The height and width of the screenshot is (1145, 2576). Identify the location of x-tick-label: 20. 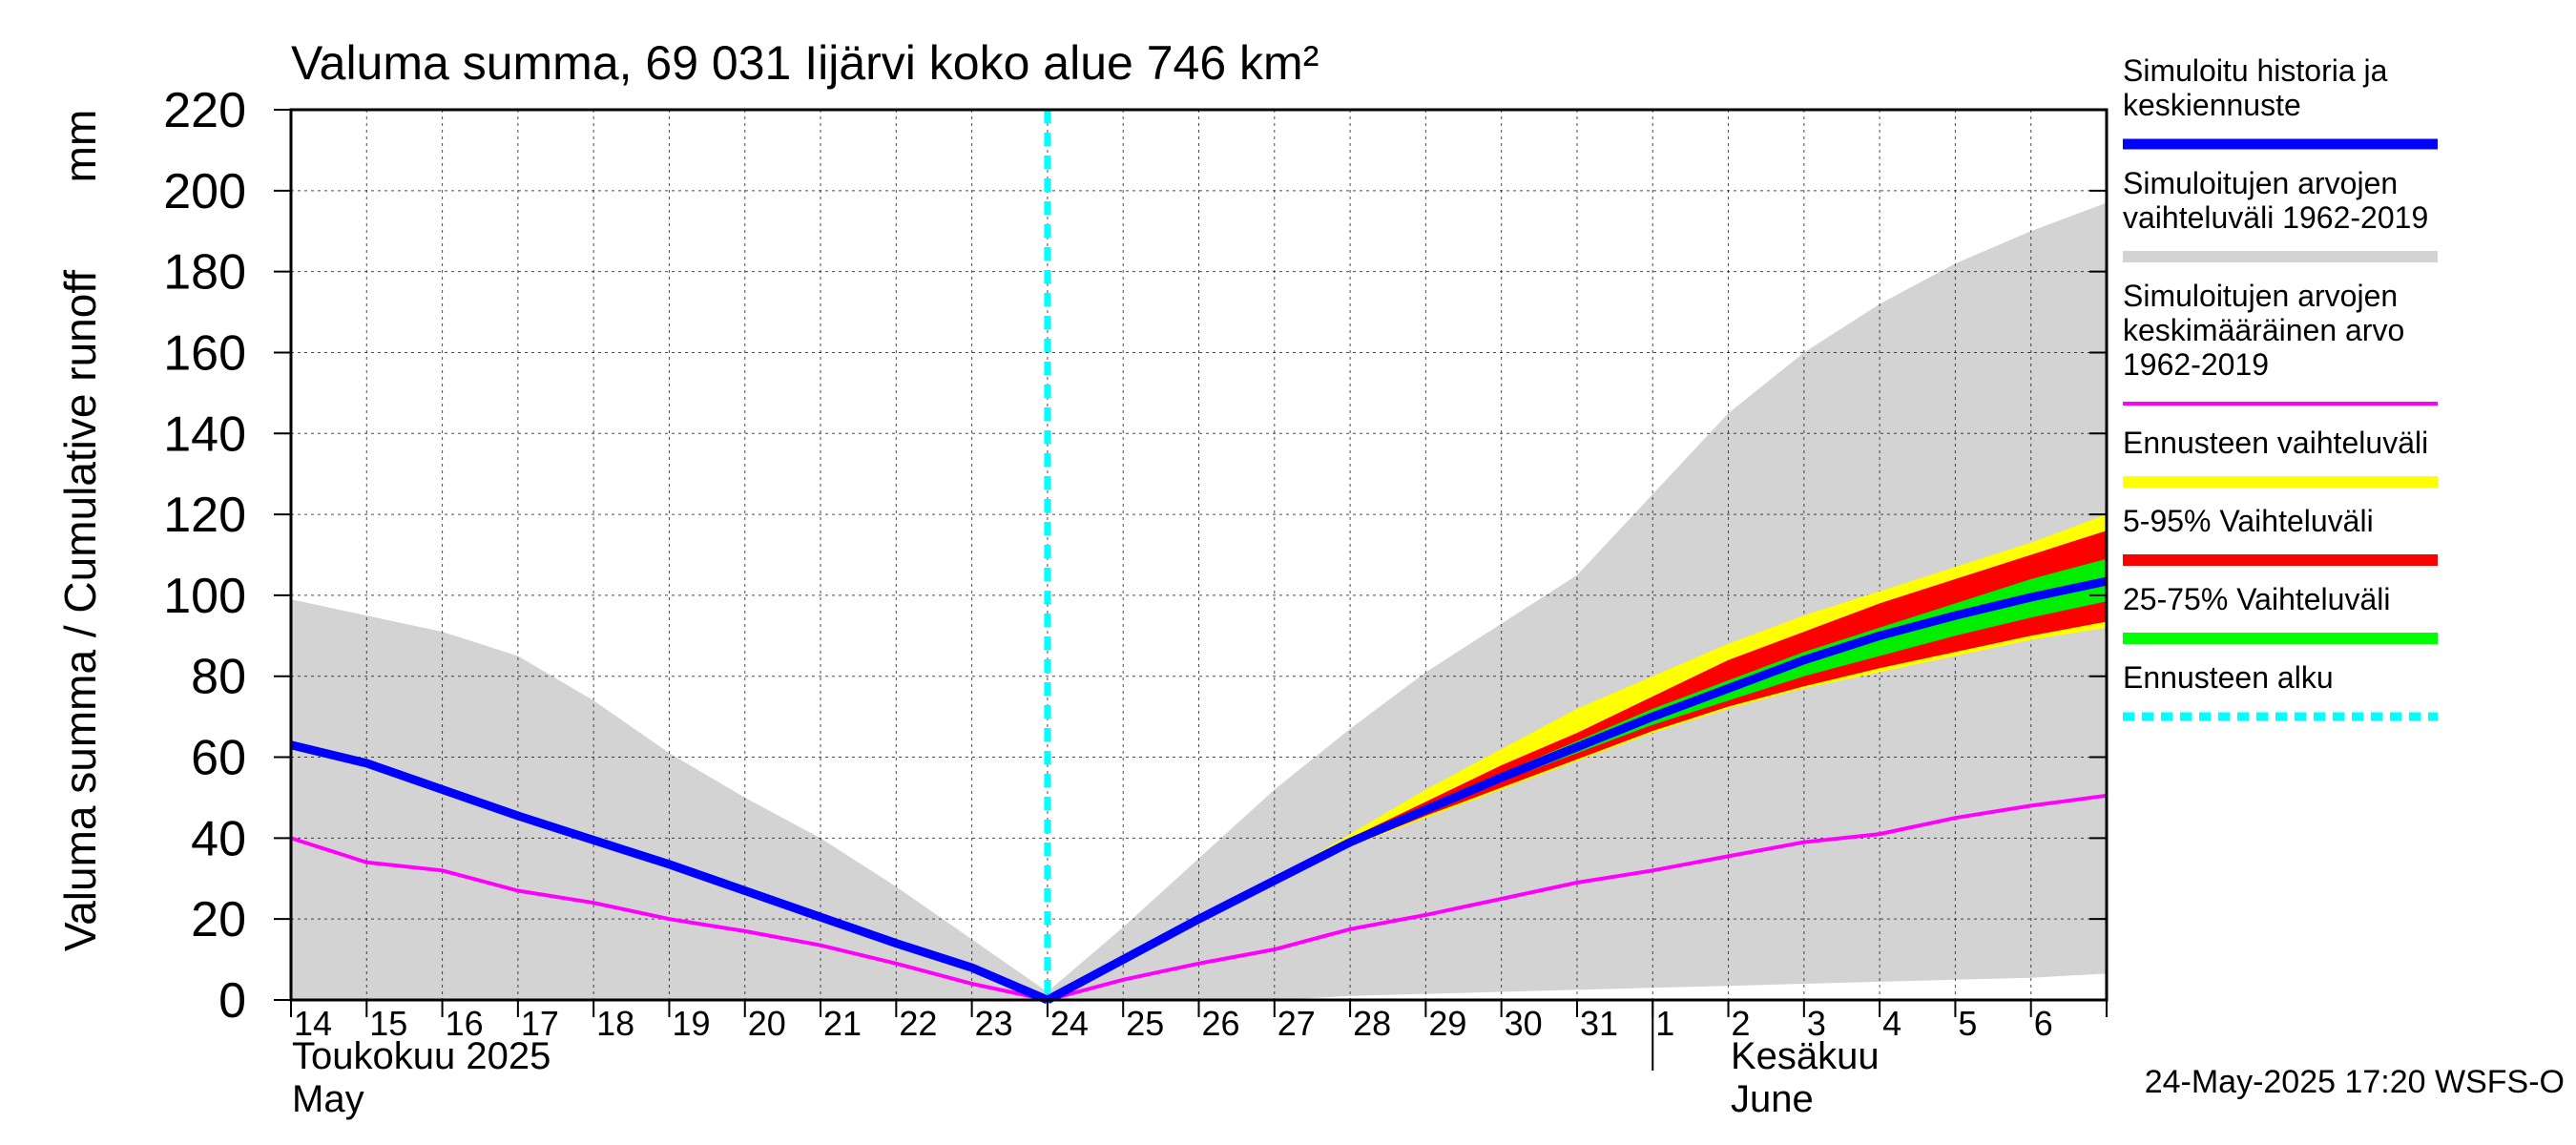
(767, 1023).